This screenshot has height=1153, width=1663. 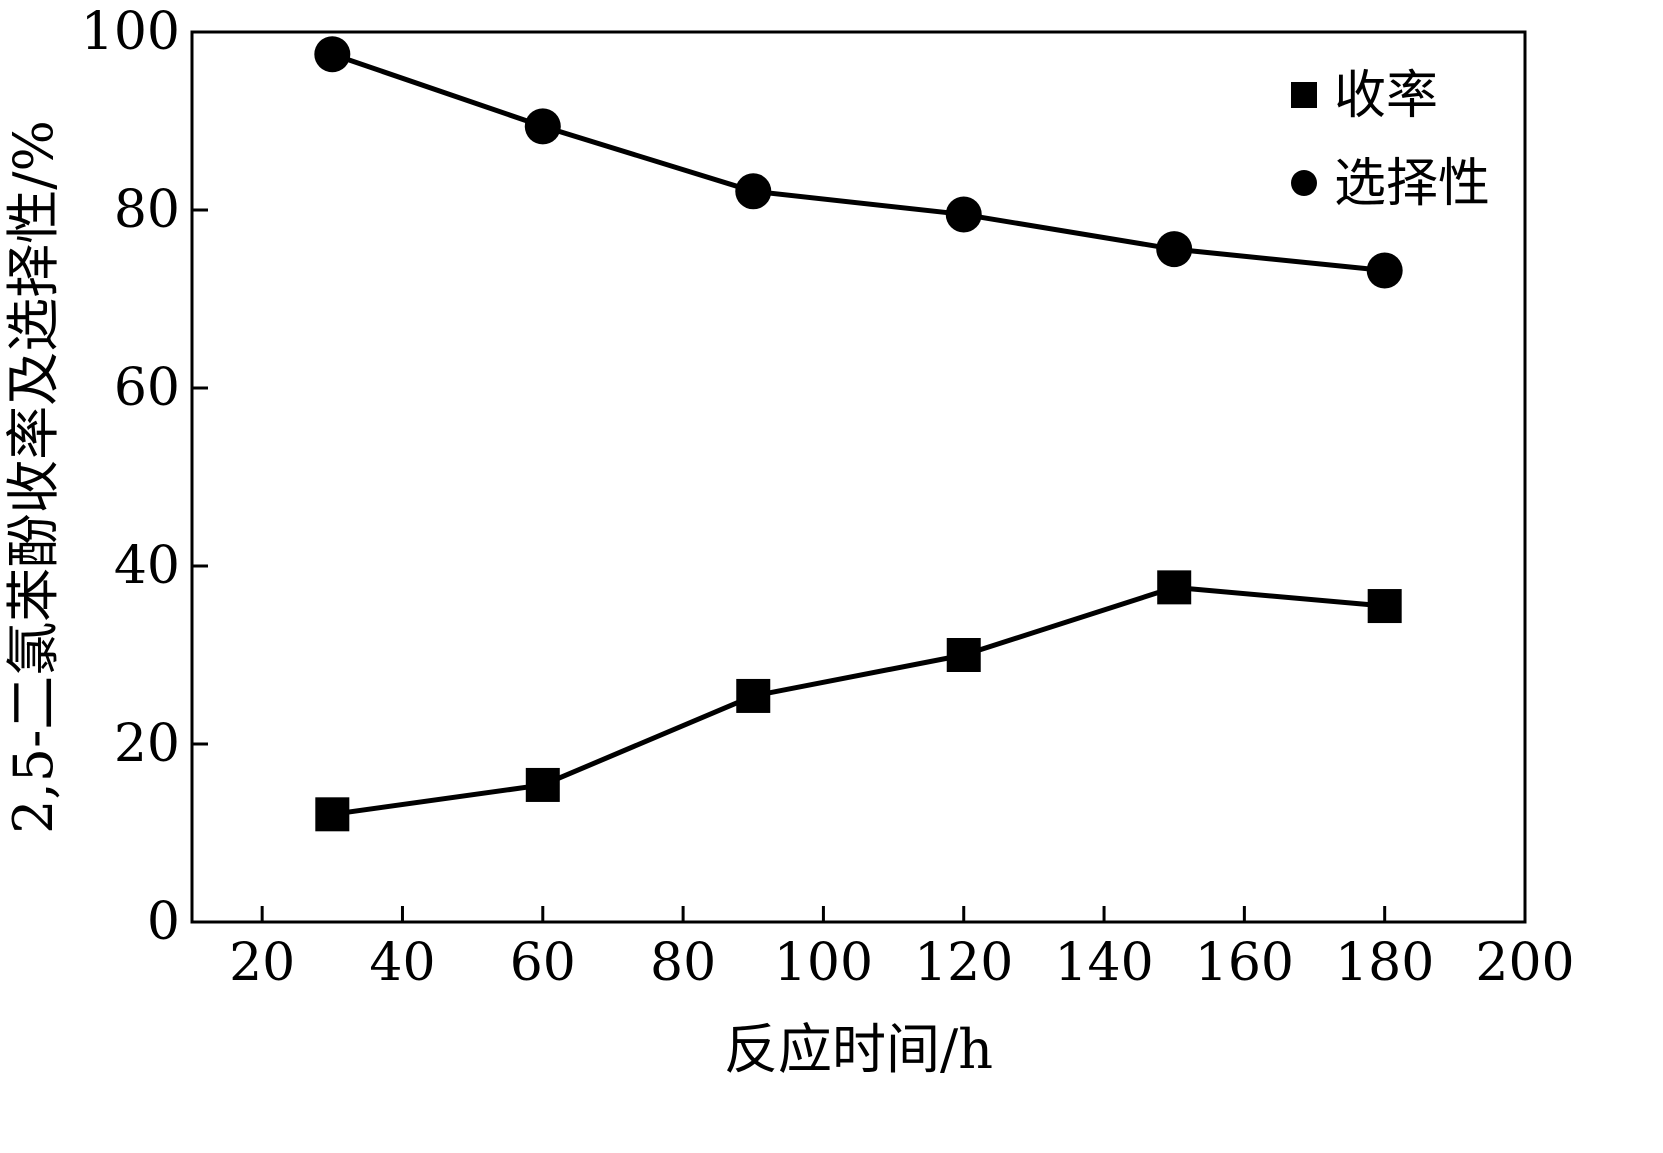 I want to click on legend-label: 收率, so click(x=1386, y=96).